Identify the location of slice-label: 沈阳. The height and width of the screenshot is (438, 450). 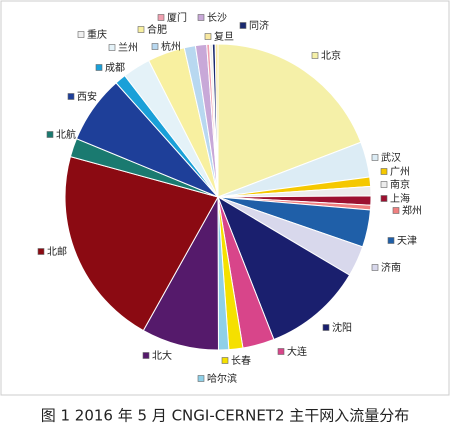
(342, 327).